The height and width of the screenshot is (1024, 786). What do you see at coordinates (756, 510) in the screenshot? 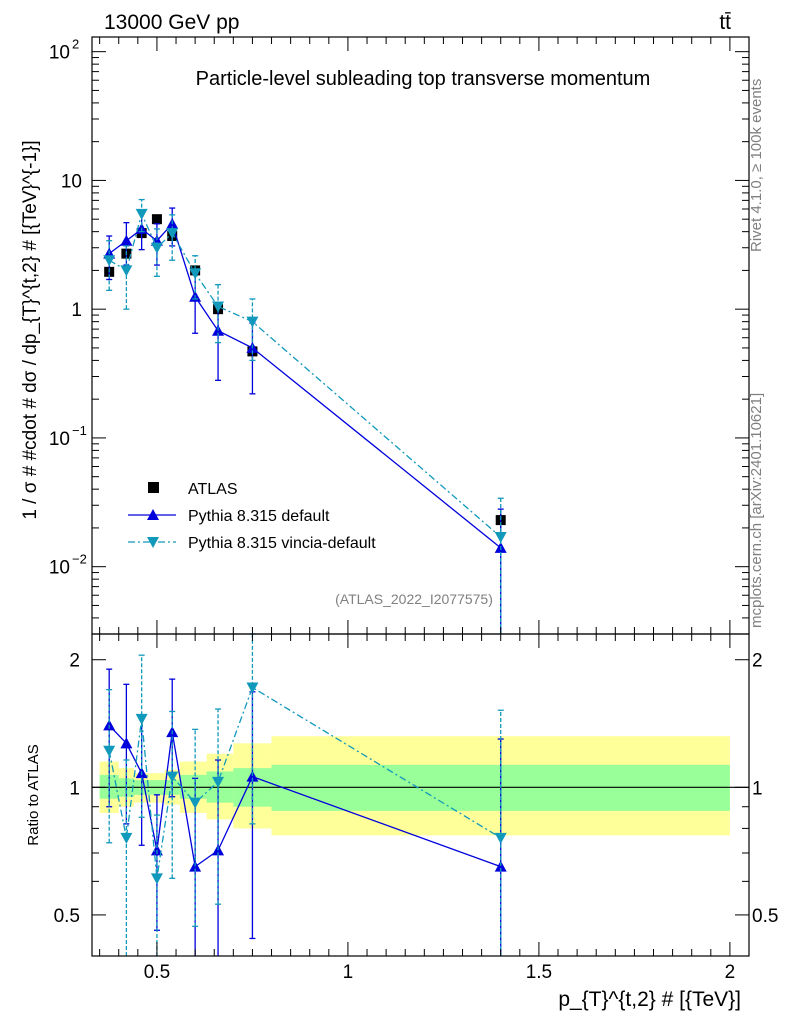
I see `mcplots-label: mcplots.cern.ch [arXiv:2401.10621]` at bounding box center [756, 510].